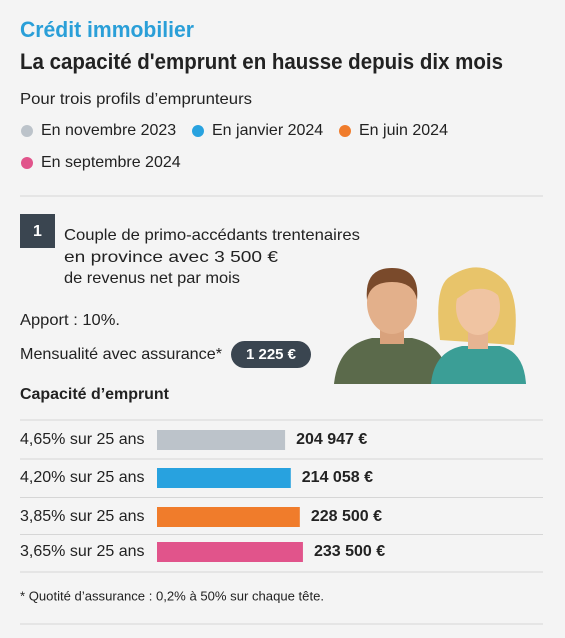  I want to click on legend-label: En novembre 2023, so click(108, 130).